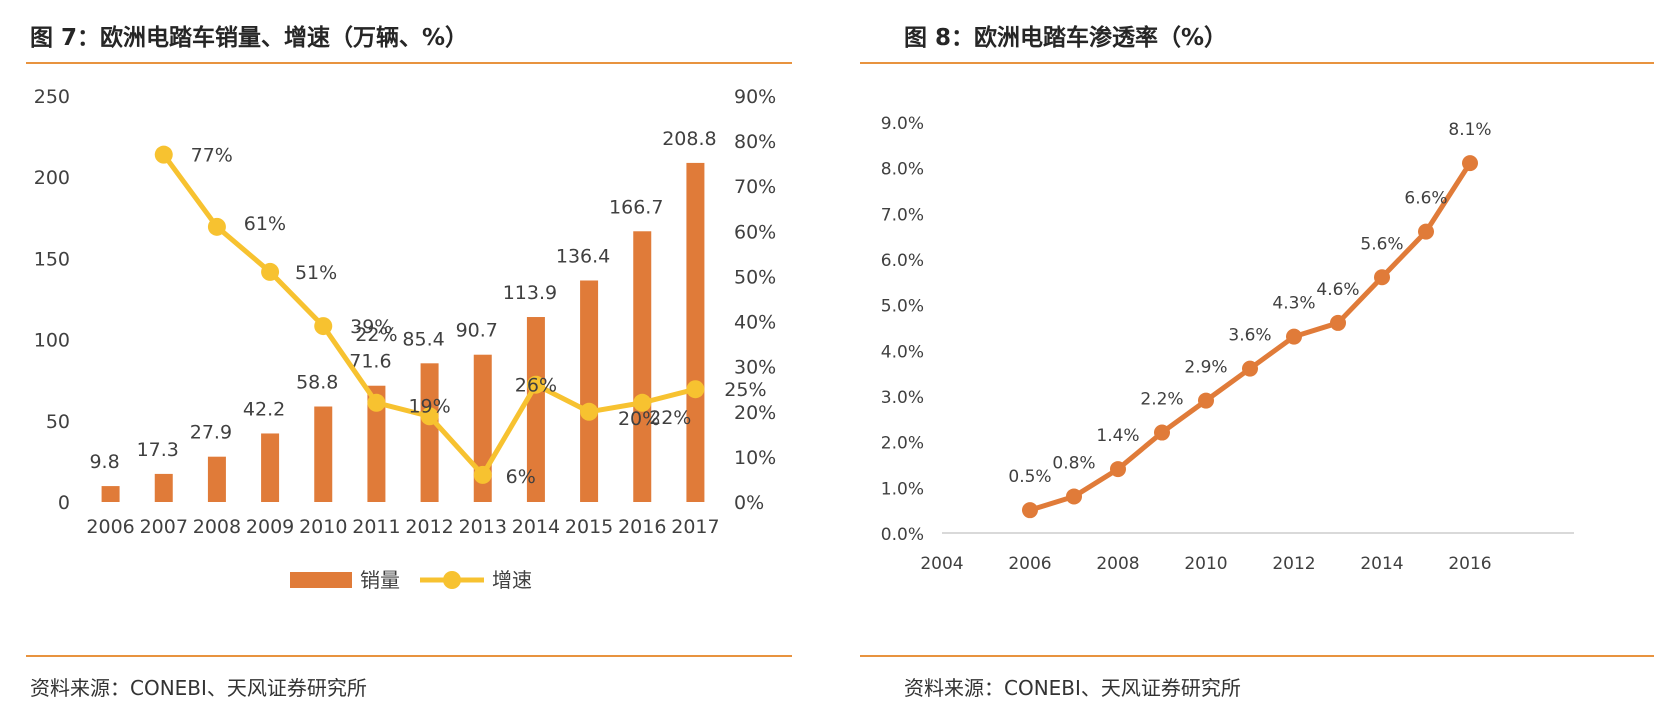  What do you see at coordinates (1205, 368) in the screenshot?
I see `penetration-data-label: 2.9%` at bounding box center [1205, 368].